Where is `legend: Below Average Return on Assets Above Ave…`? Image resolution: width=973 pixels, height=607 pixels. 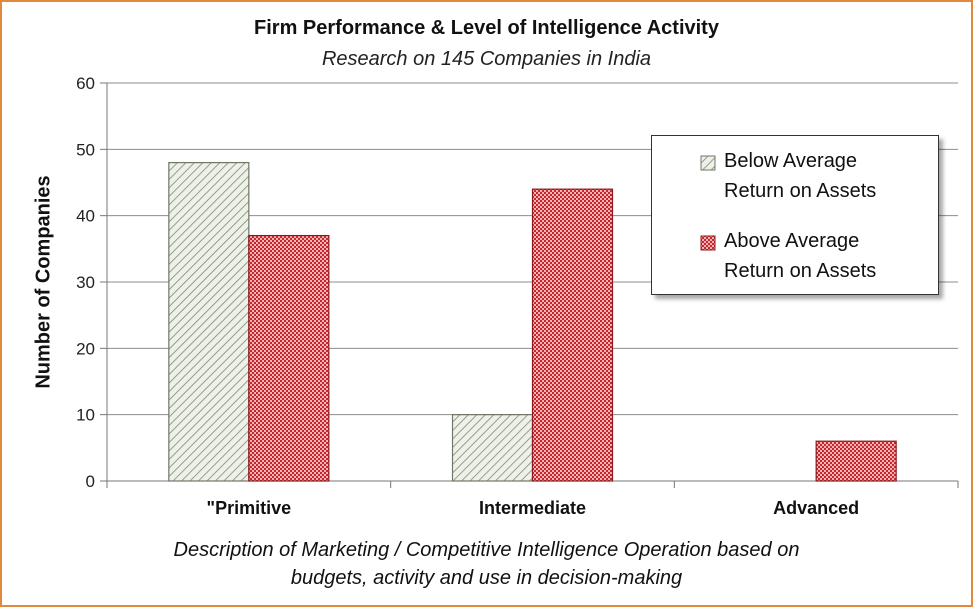 legend: Below Average Return on Assets Above Ave… is located at coordinates (795, 215).